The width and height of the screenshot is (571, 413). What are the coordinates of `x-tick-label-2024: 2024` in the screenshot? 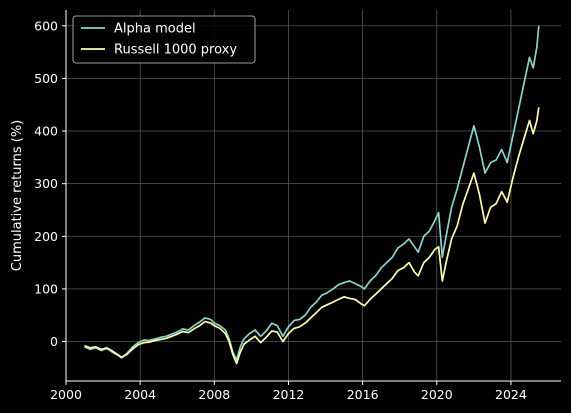 It's located at (511, 394).